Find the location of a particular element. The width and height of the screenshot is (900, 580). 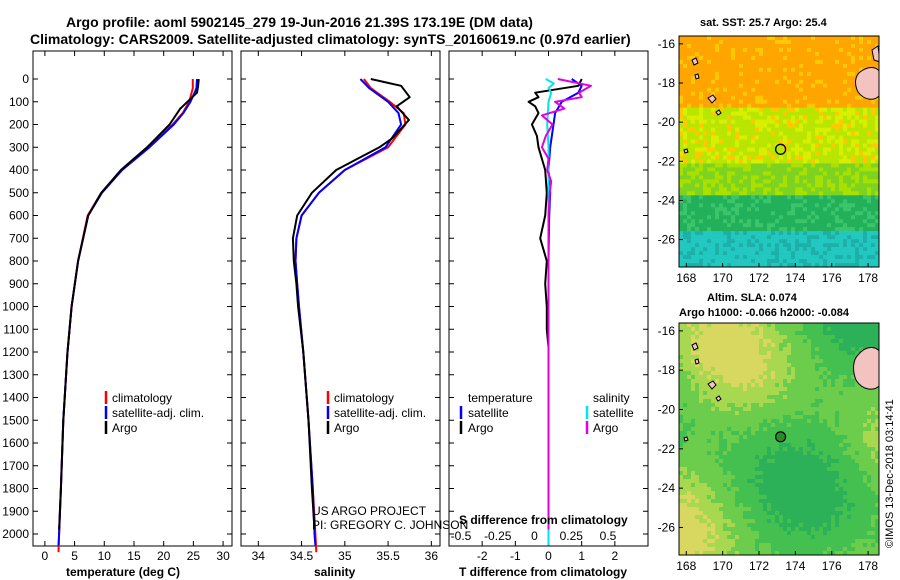

t-difference-x-label: T difference from climatology is located at coordinates (543, 572).